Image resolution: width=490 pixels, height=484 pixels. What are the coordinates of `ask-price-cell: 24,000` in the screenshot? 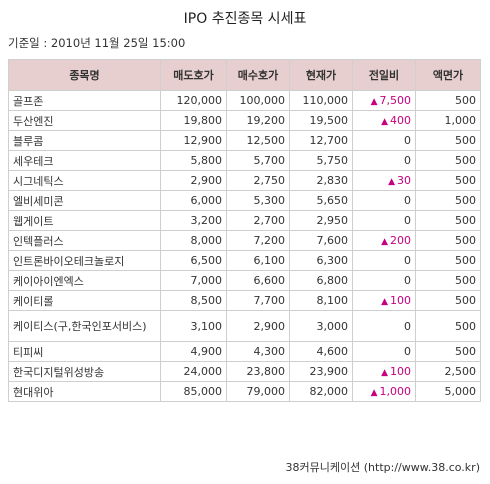 It's located at (193, 371).